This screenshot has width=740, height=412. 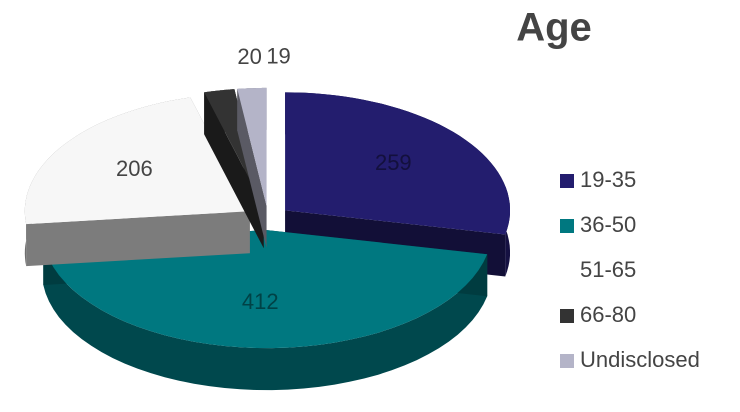 What do you see at coordinates (554, 28) in the screenshot?
I see `chart-title: Age` at bounding box center [554, 28].